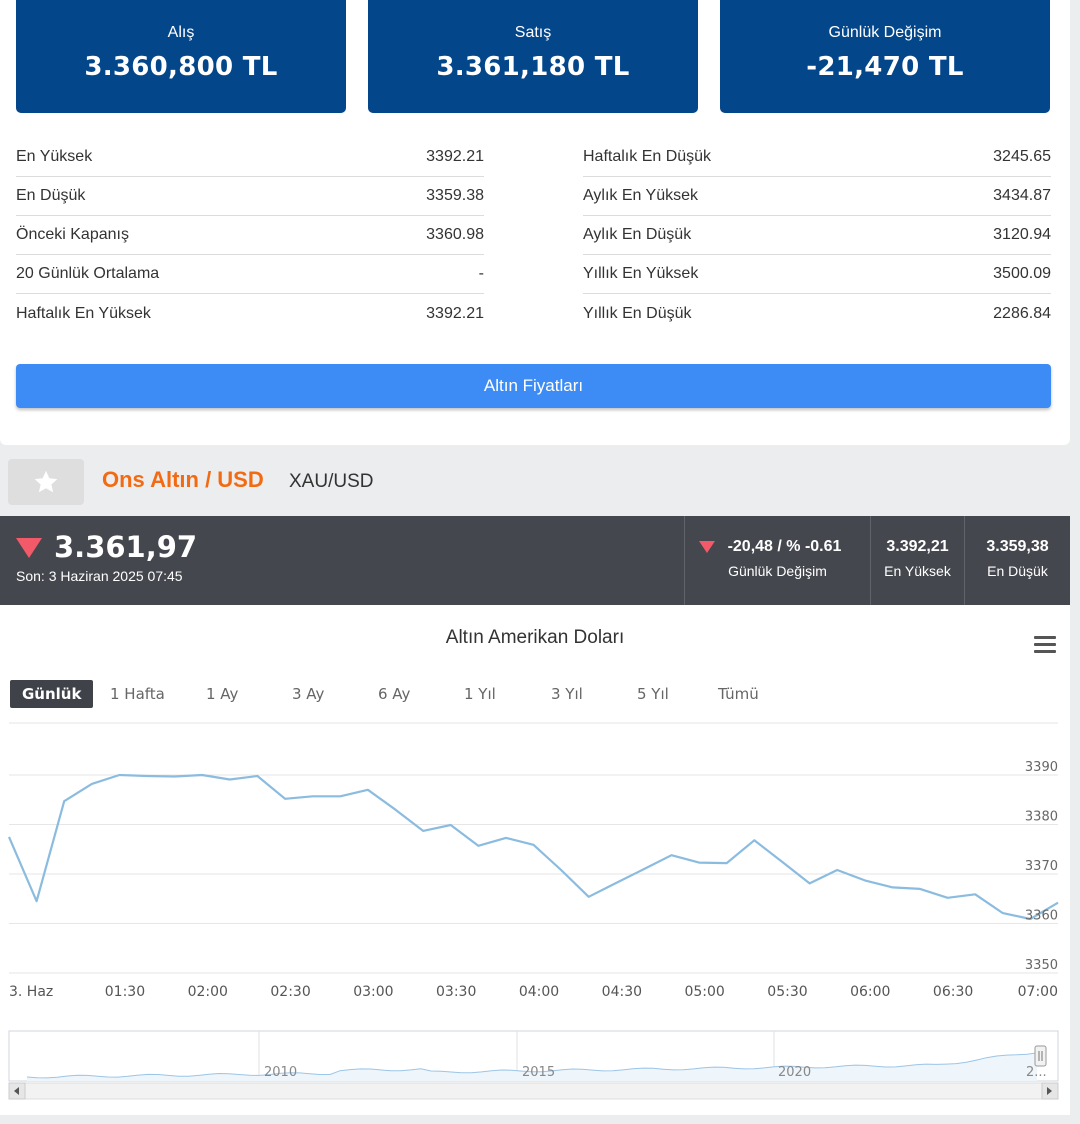  Describe the element at coordinates (817, 313) in the screenshot. I see `stat-row: Yıllık En Düşük 2286.84` at that location.